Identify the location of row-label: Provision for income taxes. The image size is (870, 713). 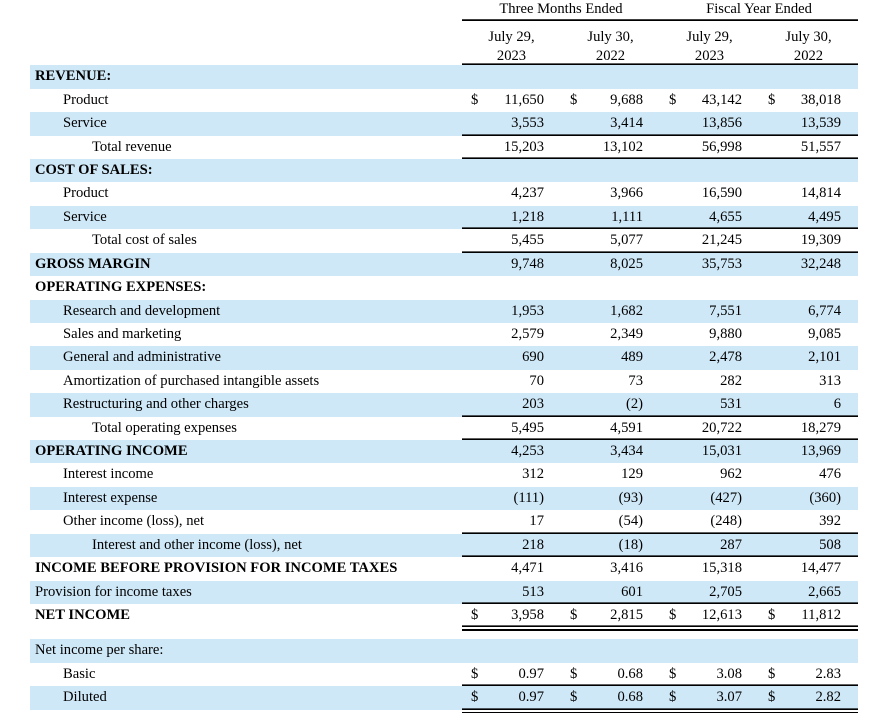
(113, 591).